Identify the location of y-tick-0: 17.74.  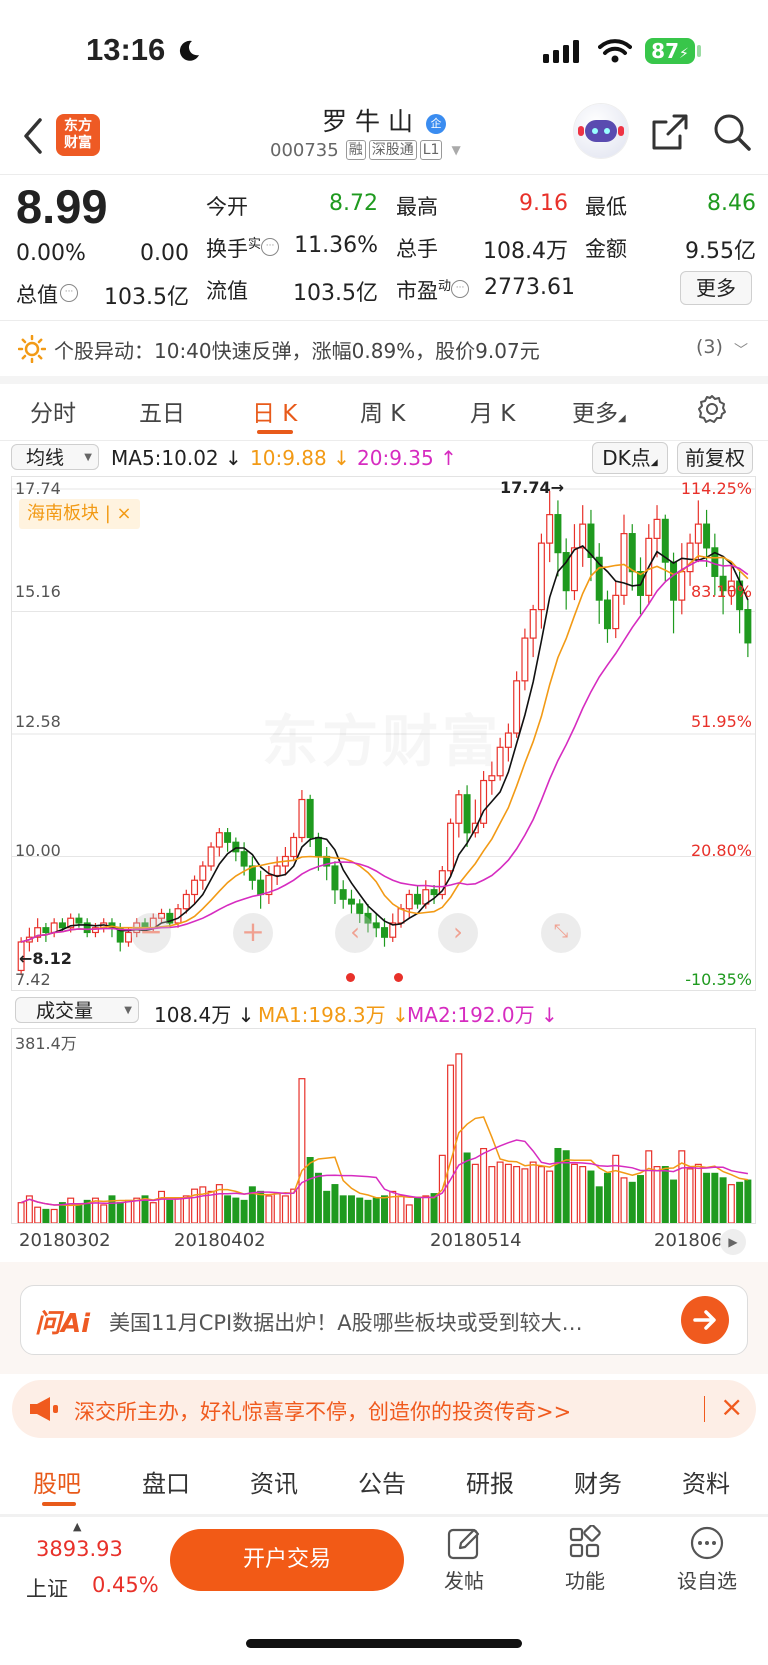
(38, 488).